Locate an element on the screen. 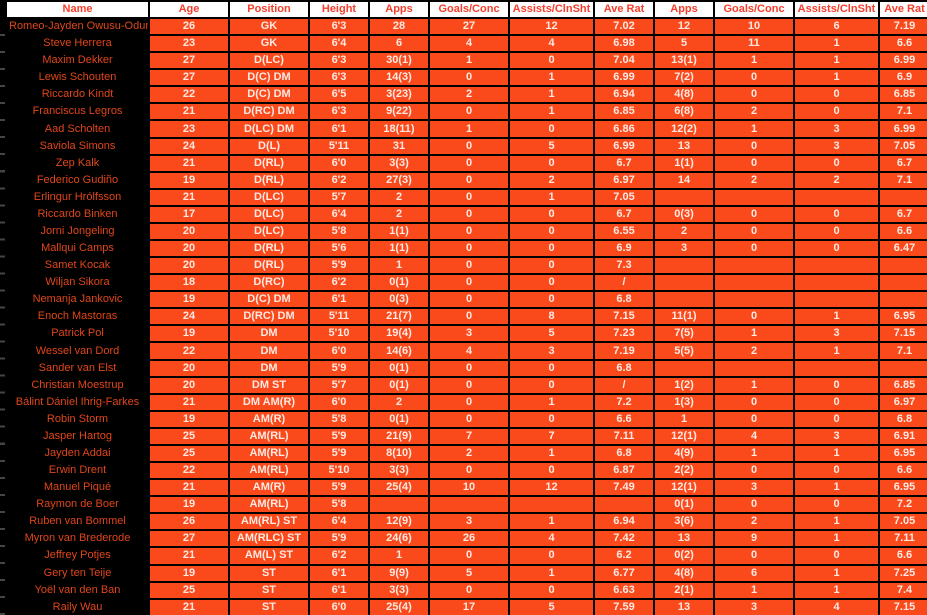  stat-cell: D(RC) is located at coordinates (269, 283).